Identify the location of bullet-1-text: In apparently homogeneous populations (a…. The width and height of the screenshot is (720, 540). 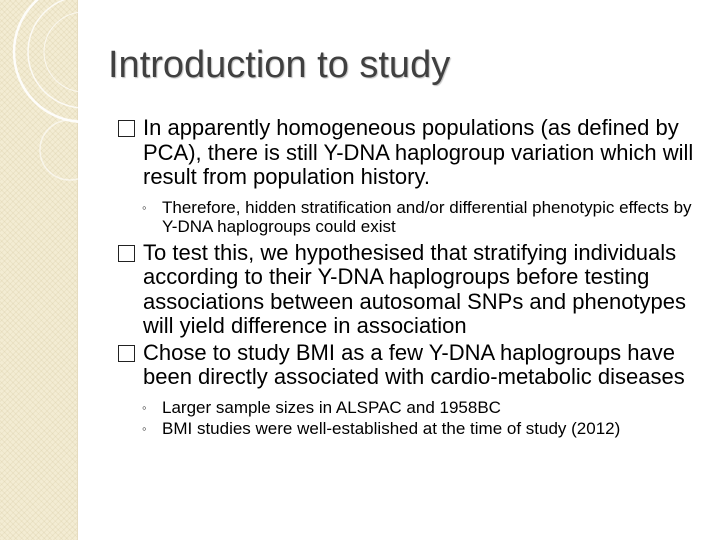
(418, 152).